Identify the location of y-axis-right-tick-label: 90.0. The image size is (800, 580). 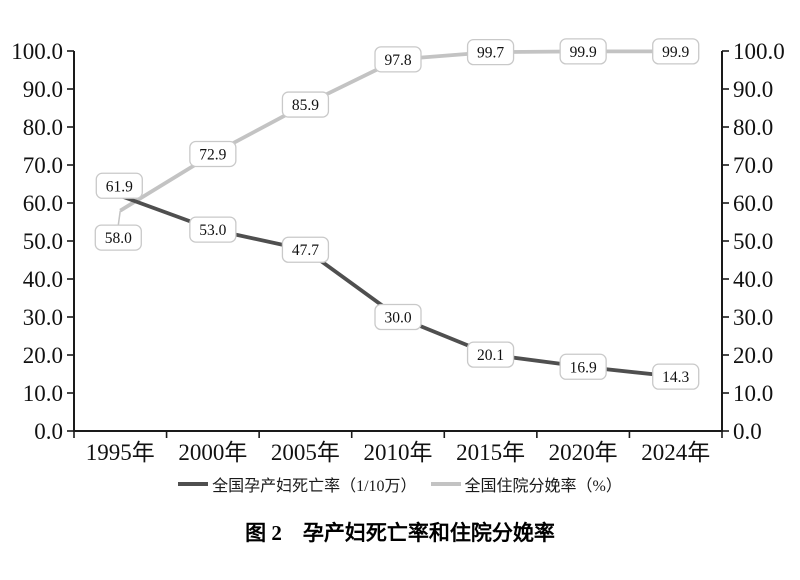
(753, 89).